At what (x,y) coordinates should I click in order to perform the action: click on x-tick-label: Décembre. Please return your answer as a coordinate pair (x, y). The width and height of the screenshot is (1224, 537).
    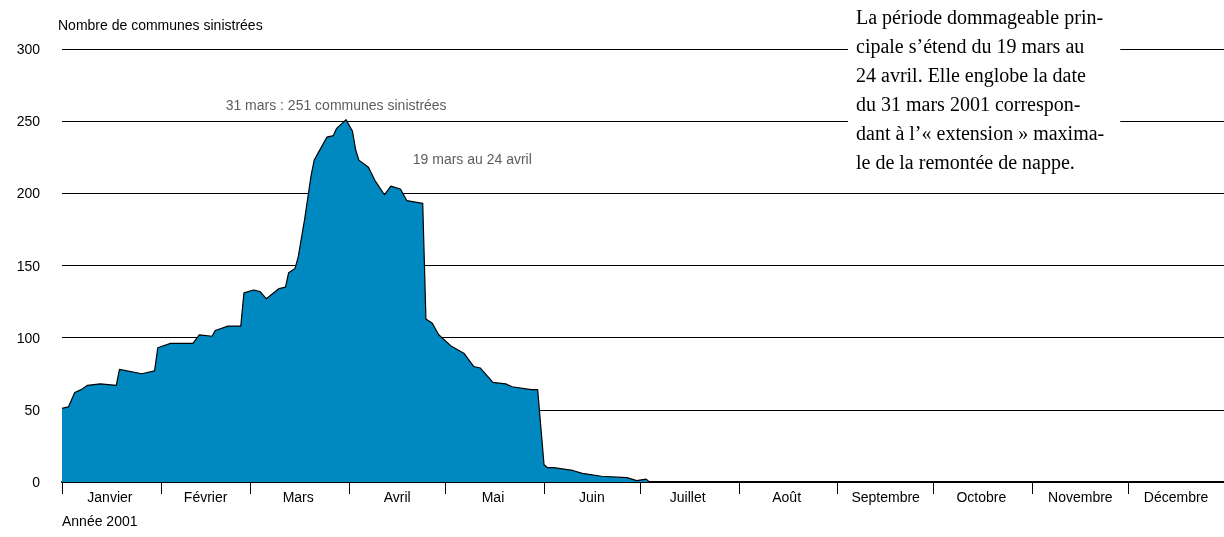
    Looking at the image, I should click on (1176, 497).